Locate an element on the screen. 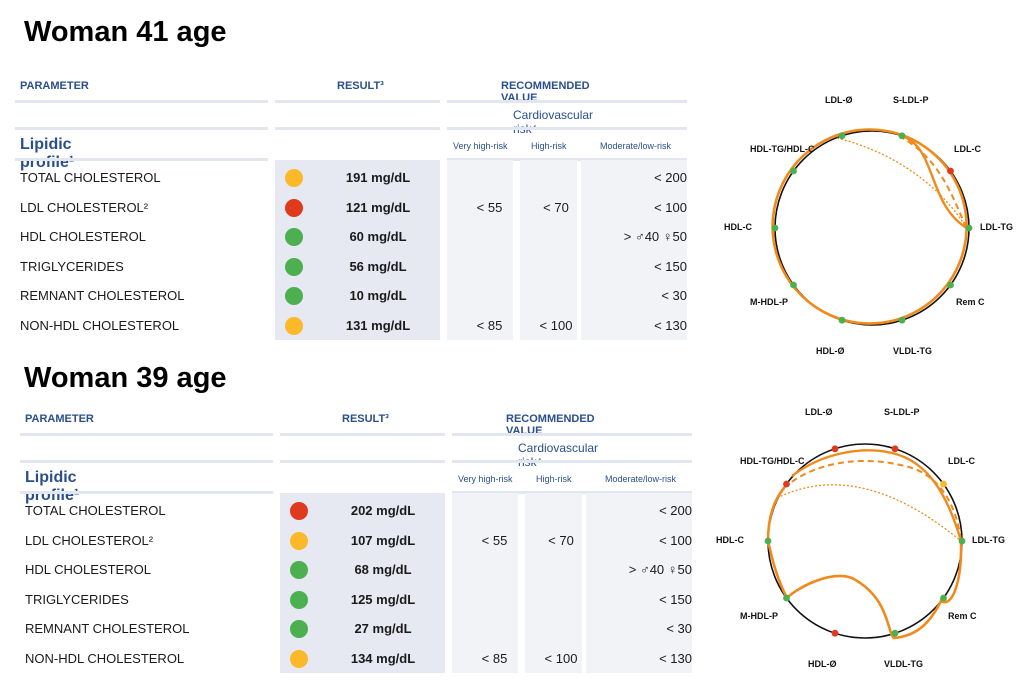 The image size is (1024, 700). axis-label: LDL-TG is located at coordinates (996, 227).